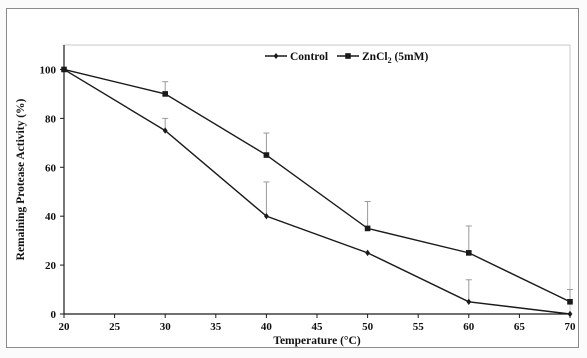 This screenshot has width=587, height=358. Describe the element at coordinates (309, 57) in the screenshot. I see `legend-control-label: Control` at that location.